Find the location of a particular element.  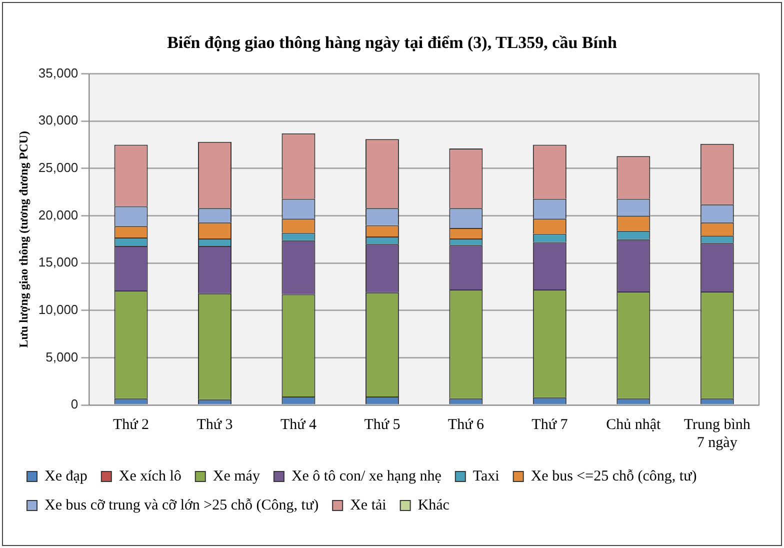

legend-label: Xe bus <=25 chỗ (công, tư) is located at coordinates (613, 476).